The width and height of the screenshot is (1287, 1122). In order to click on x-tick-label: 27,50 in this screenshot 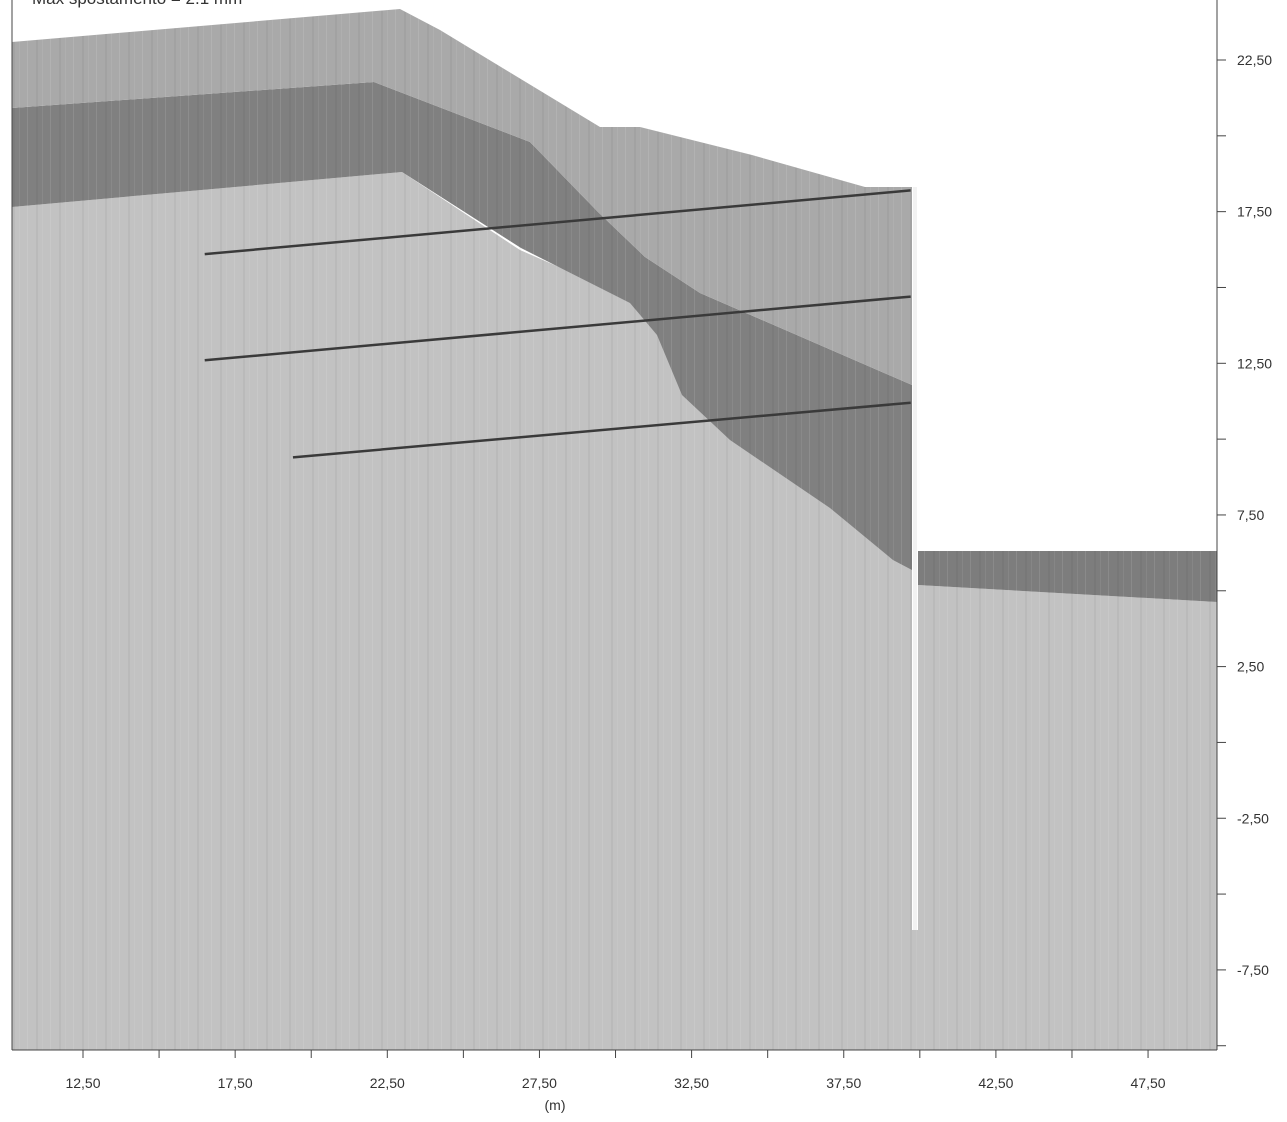, I will do `click(539, 1083)`.